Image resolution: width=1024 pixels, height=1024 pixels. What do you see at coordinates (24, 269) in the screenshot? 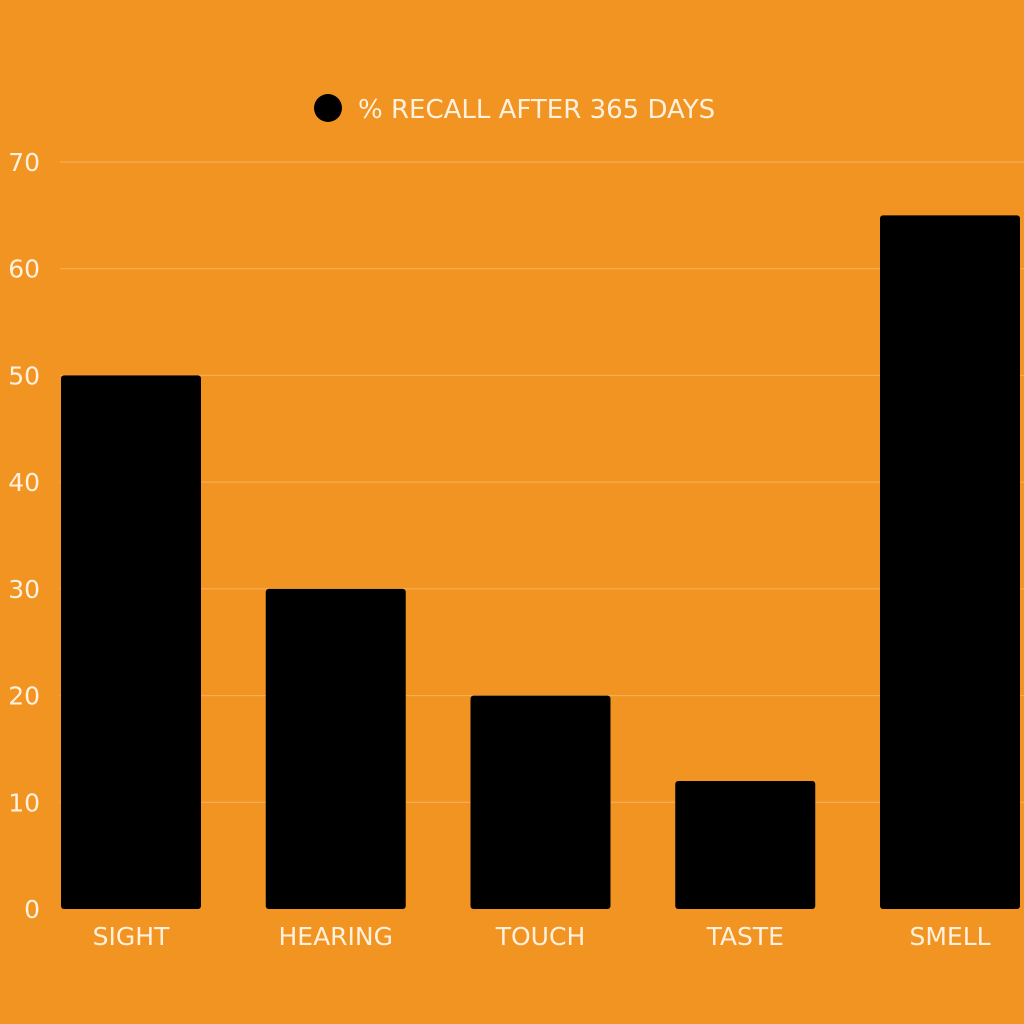
I see `y-tick-label: 60` at bounding box center [24, 269].